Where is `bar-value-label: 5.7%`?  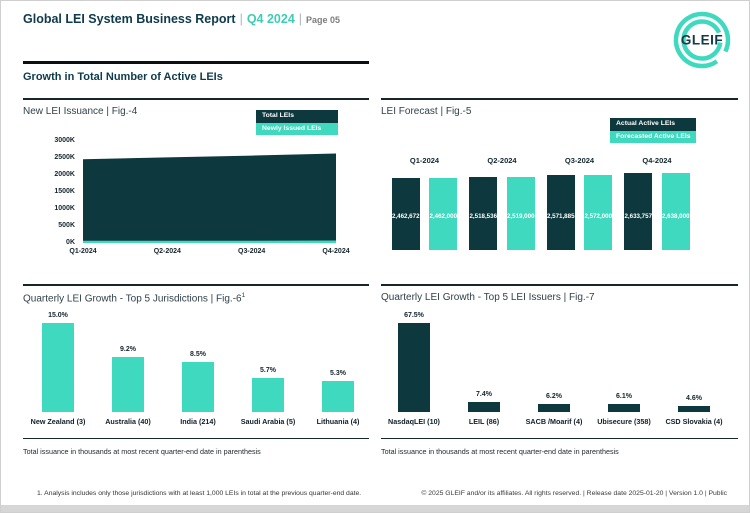 bar-value-label: 5.7% is located at coordinates (268, 371).